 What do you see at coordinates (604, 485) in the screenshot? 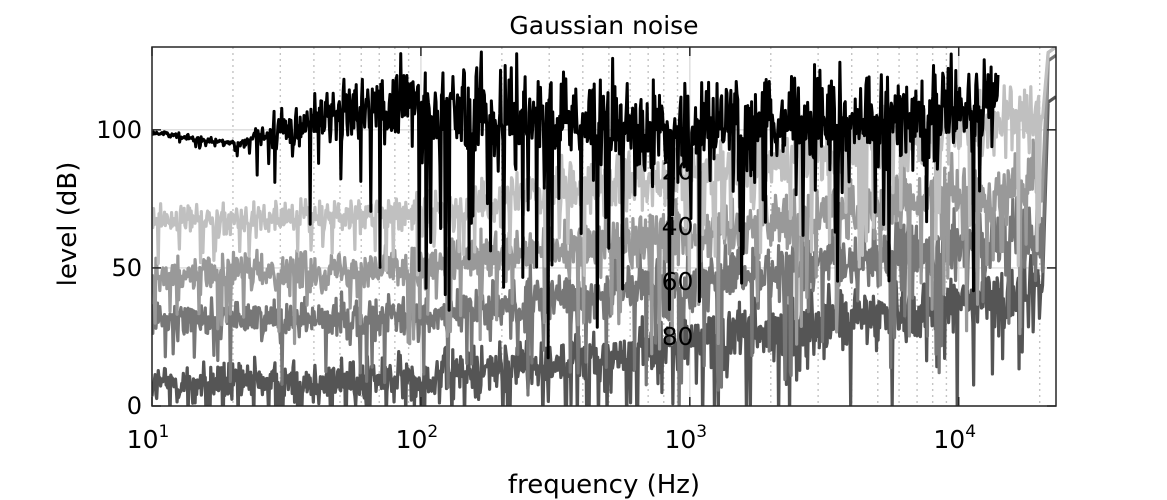
I see `x-axis-label: frequency (Hz)` at bounding box center [604, 485].